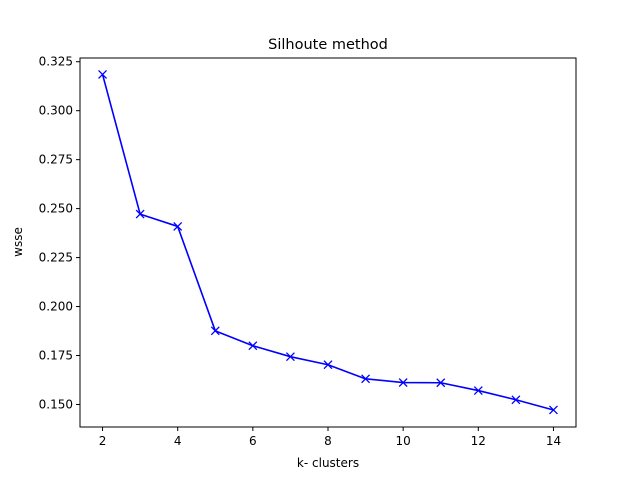 This screenshot has height=480, width=640. What do you see at coordinates (253, 441) in the screenshot?
I see `x-tick-label: 6` at bounding box center [253, 441].